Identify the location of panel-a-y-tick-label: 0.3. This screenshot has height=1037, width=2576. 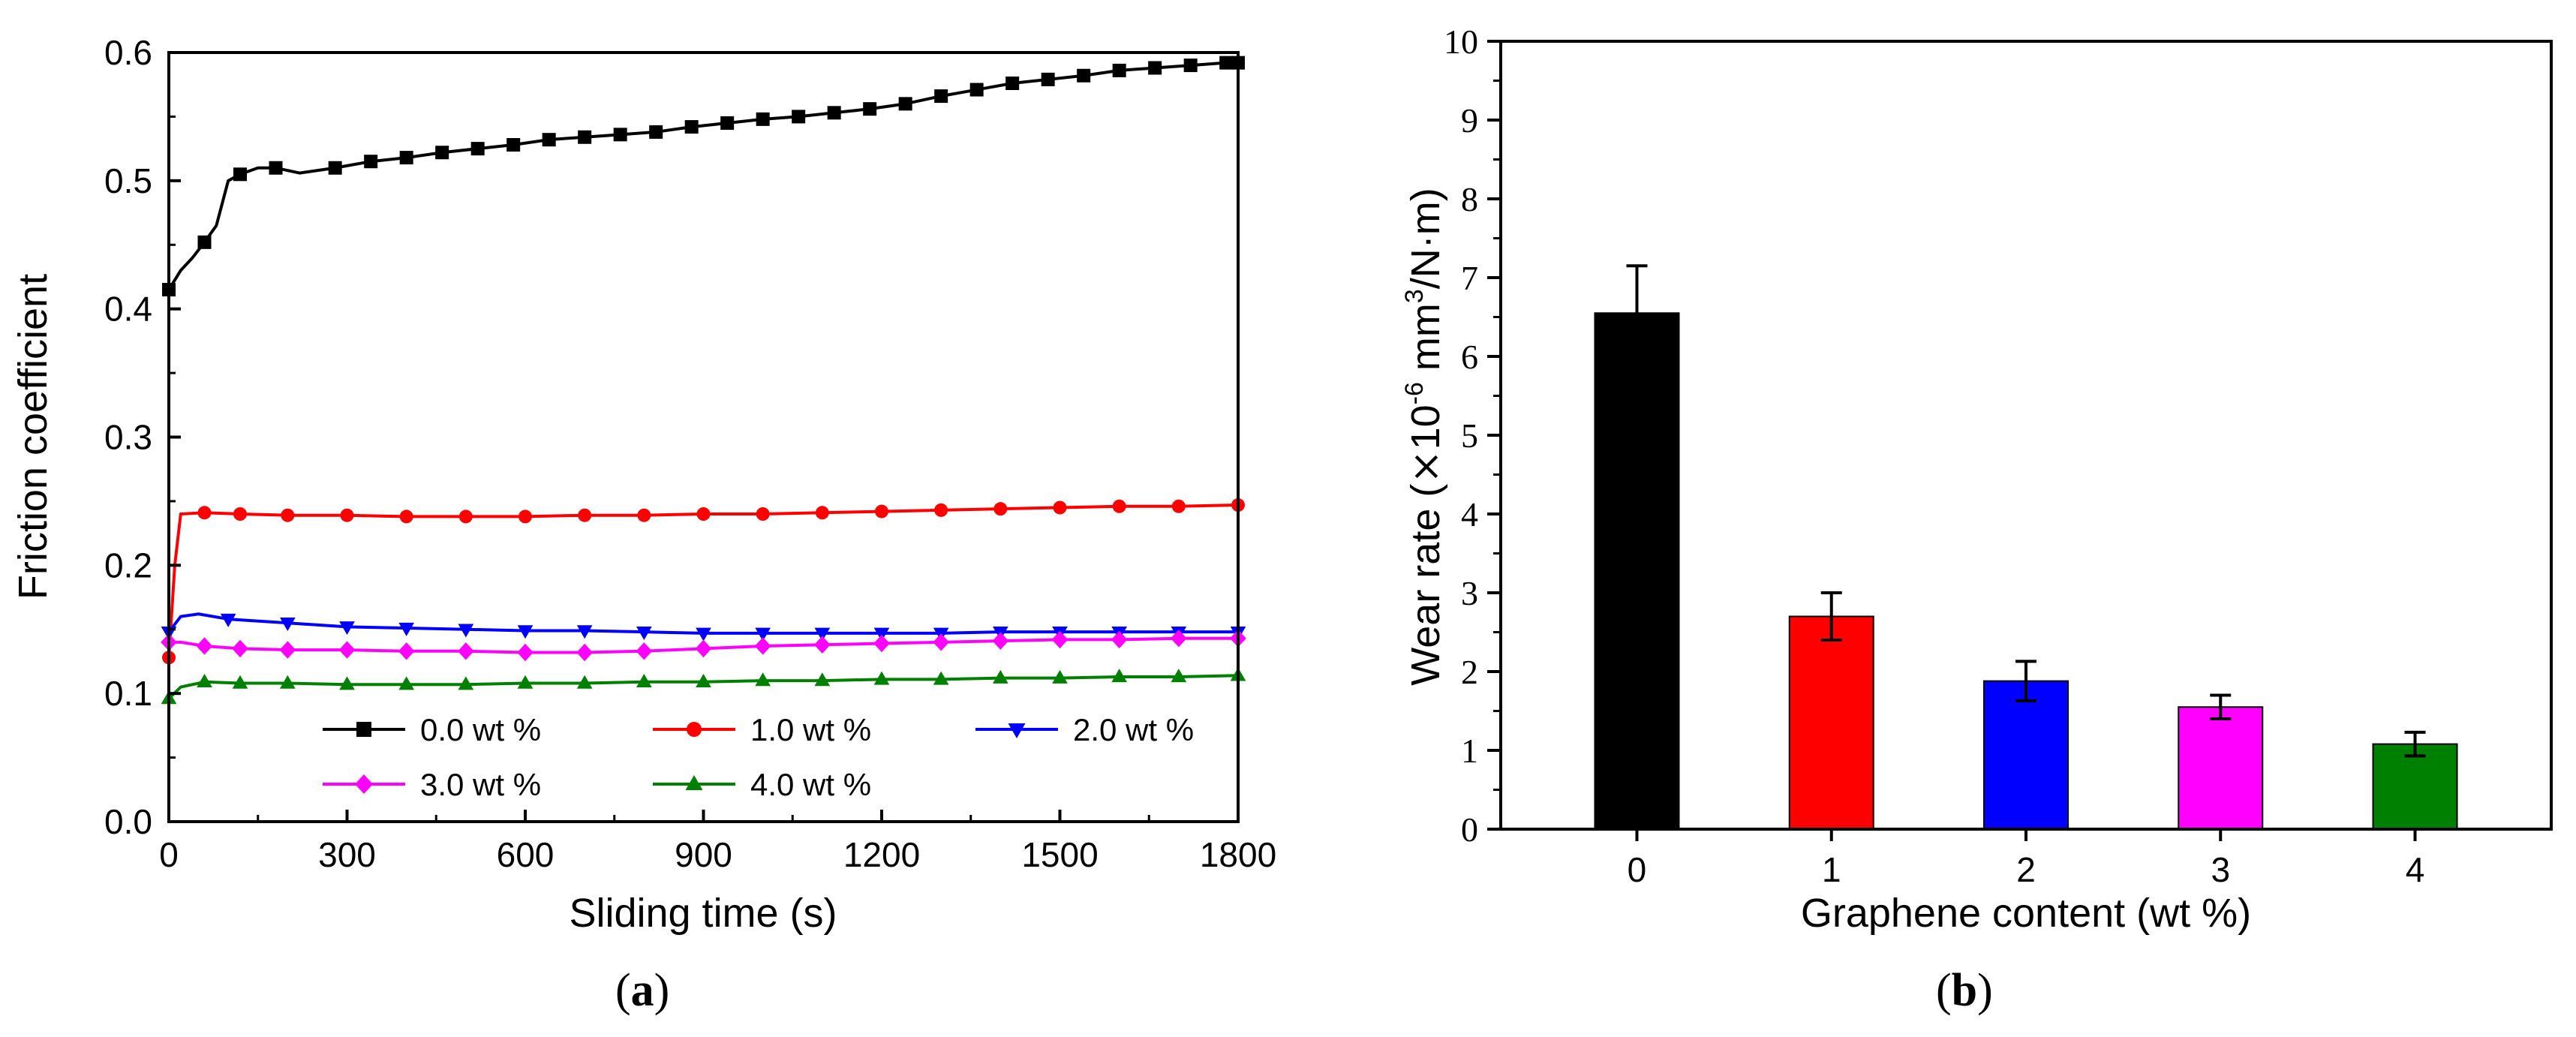
(128, 437).